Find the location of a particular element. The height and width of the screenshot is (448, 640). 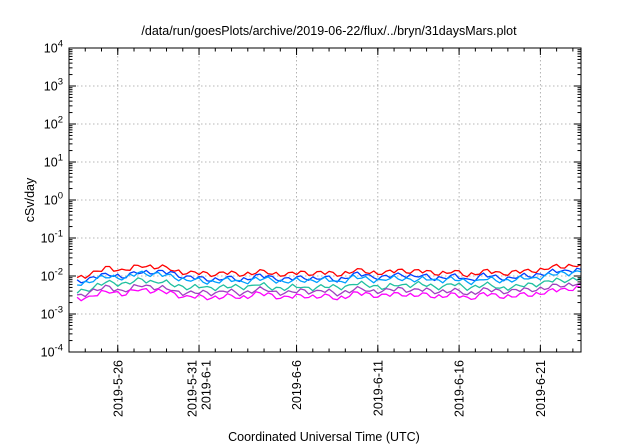

y-tick-label: 10⁴ is located at coordinates (53, 47).